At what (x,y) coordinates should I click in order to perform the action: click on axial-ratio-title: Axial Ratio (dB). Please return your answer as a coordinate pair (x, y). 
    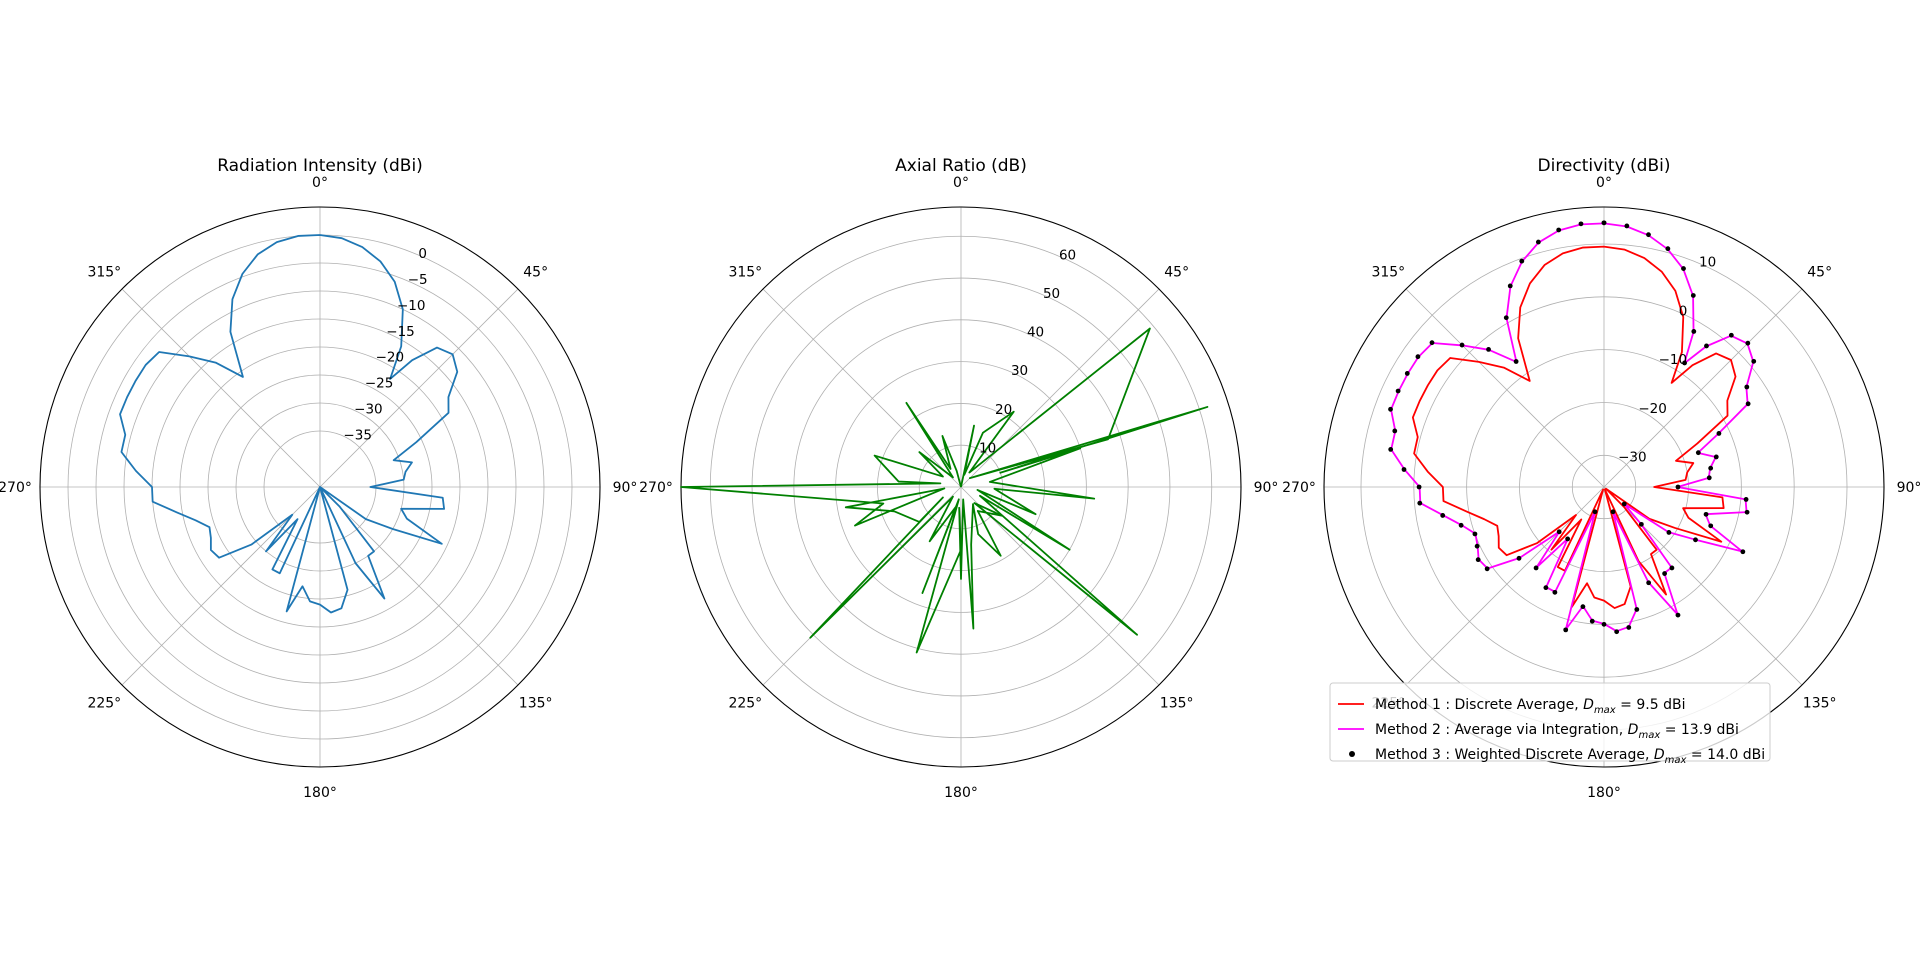
    Looking at the image, I should click on (961, 166).